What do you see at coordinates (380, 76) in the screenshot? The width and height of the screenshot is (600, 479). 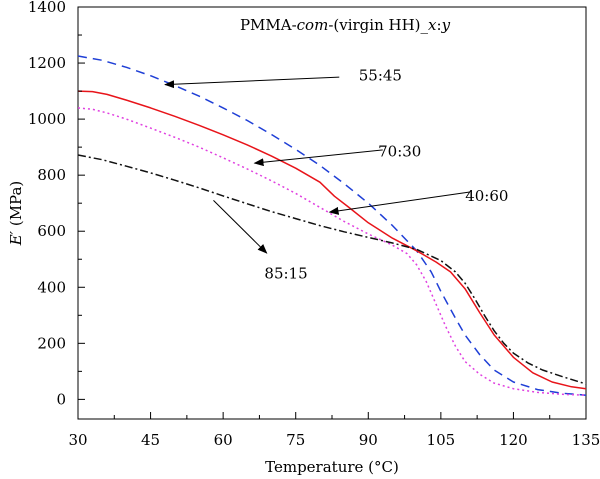 I see `annotation-label: 55:45` at bounding box center [380, 76].